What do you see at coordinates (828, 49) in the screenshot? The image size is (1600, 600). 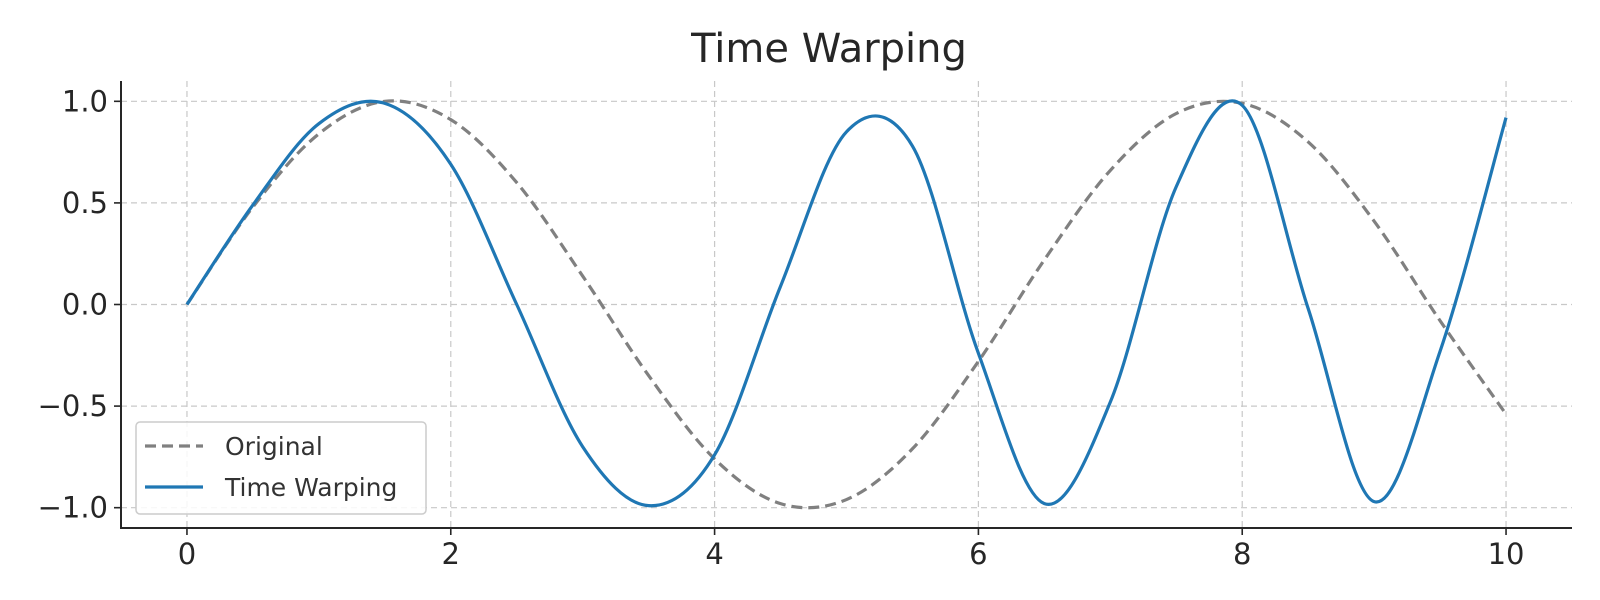 I see `chart-title: Time Warping` at bounding box center [828, 49].